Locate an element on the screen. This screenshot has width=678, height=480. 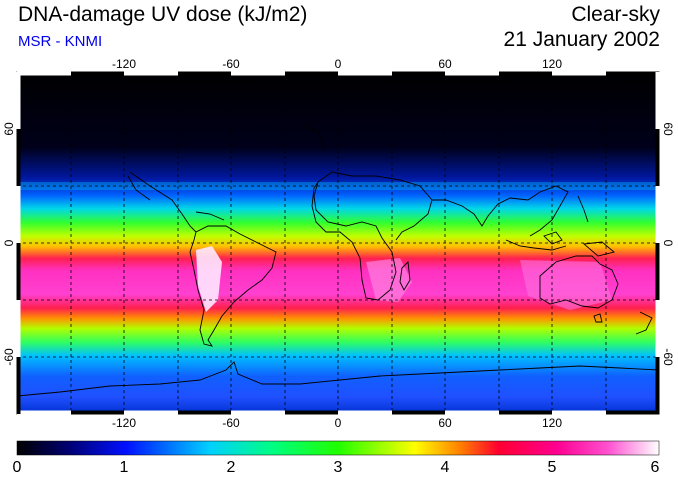
indonesia-coast is located at coordinates (536, 245).